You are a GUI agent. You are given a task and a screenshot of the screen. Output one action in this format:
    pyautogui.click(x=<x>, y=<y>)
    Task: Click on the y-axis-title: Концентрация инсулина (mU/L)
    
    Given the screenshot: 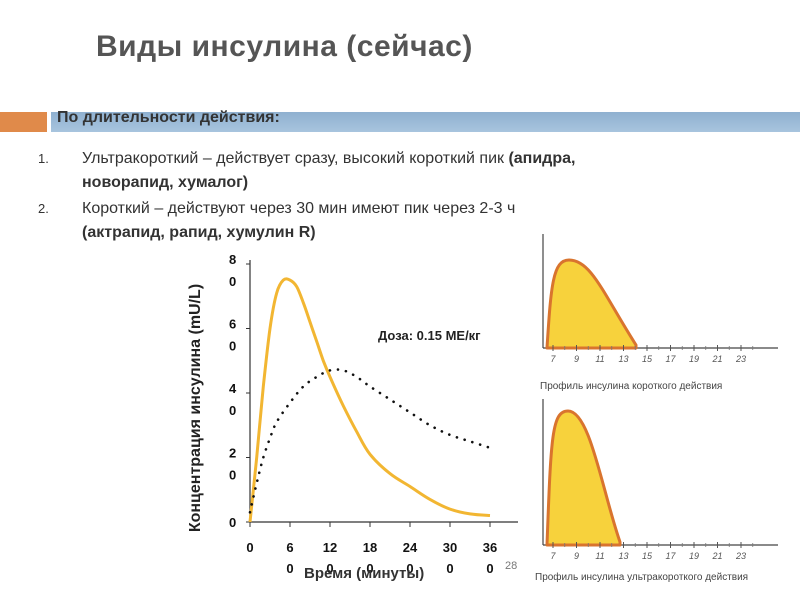 What is the action you would take?
    pyautogui.click(x=195, y=408)
    